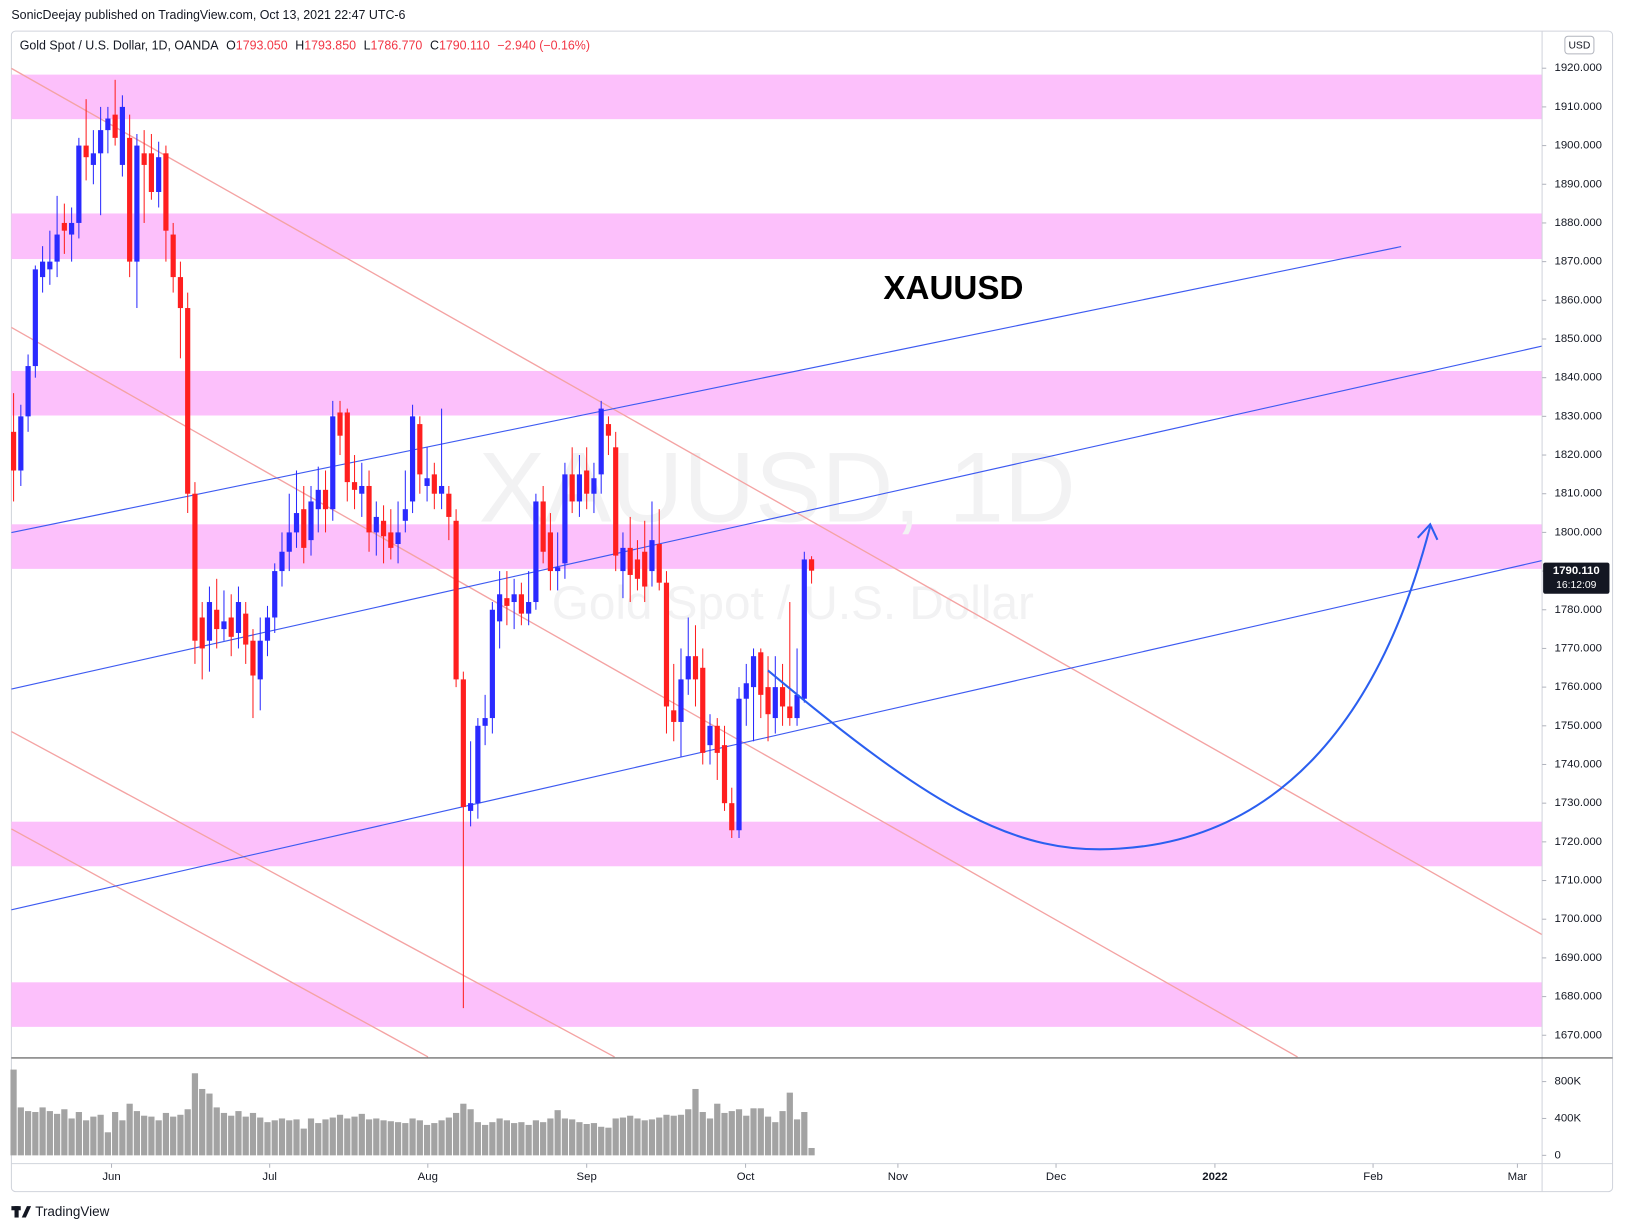 The image size is (1625, 1231). Describe the element at coordinates (1578, 455) in the screenshot. I see `y-tick-label: 1820.000` at that location.